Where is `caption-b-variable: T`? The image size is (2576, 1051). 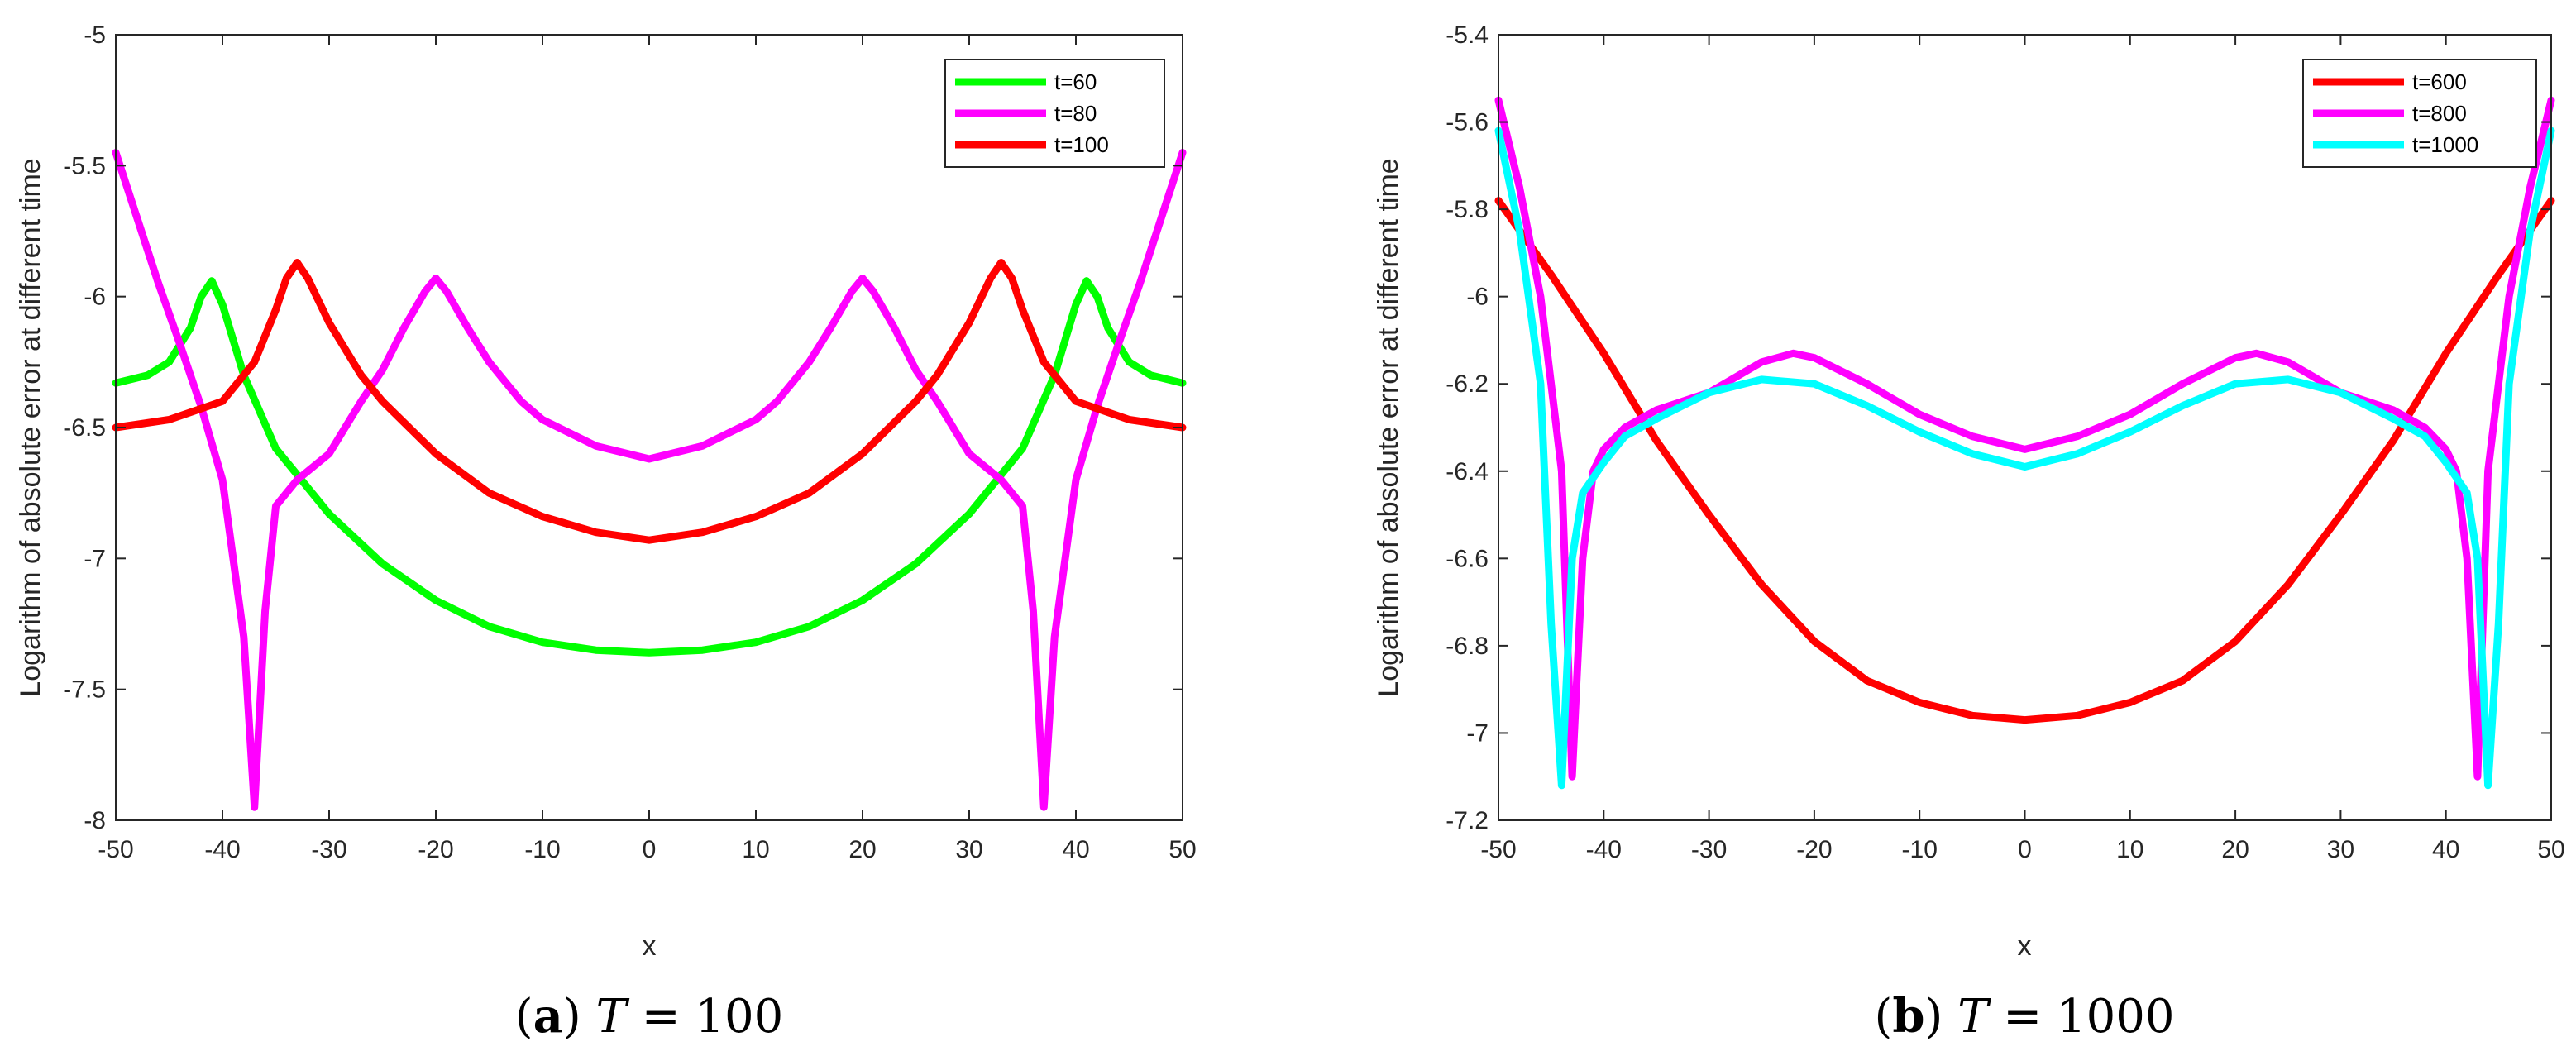 caption-b-variable: T is located at coordinates (1974, 1017).